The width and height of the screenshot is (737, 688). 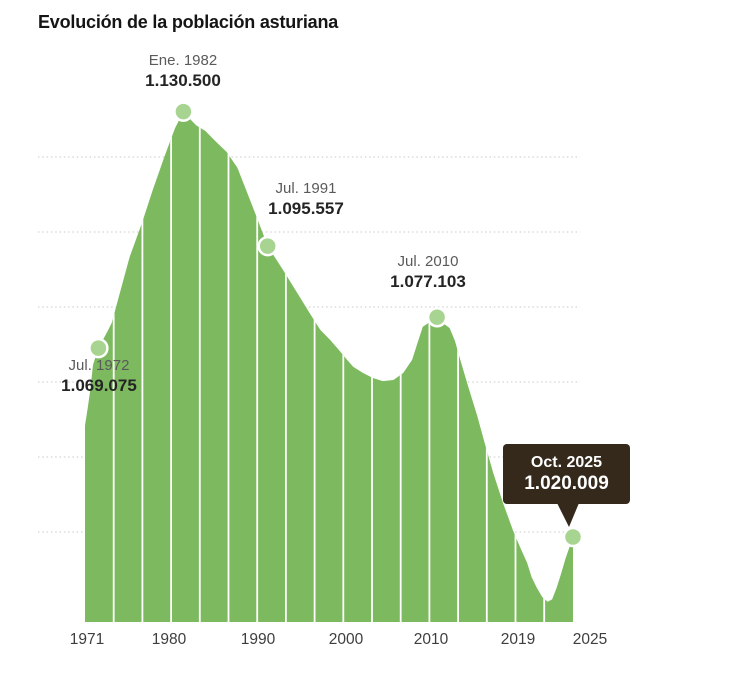 I want to click on data-point-marker-1982, so click(x=183, y=111).